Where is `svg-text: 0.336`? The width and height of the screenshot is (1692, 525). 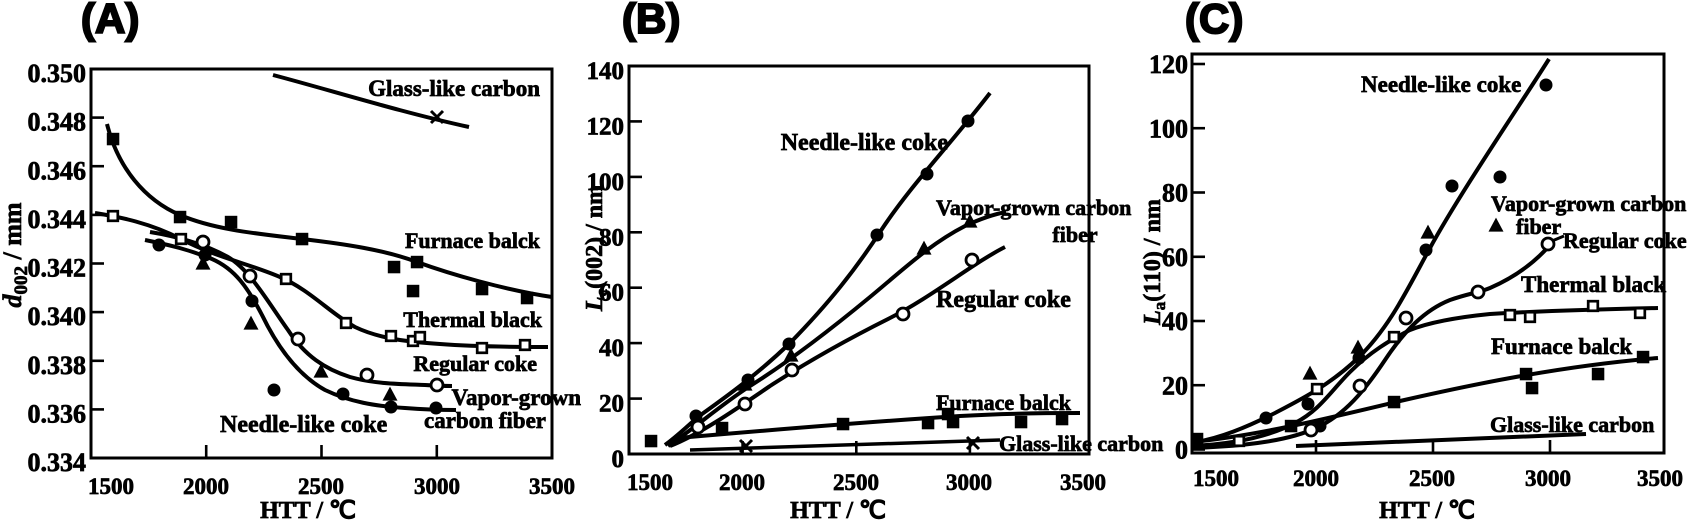 svg-text: 0.336 is located at coordinates (57, 413).